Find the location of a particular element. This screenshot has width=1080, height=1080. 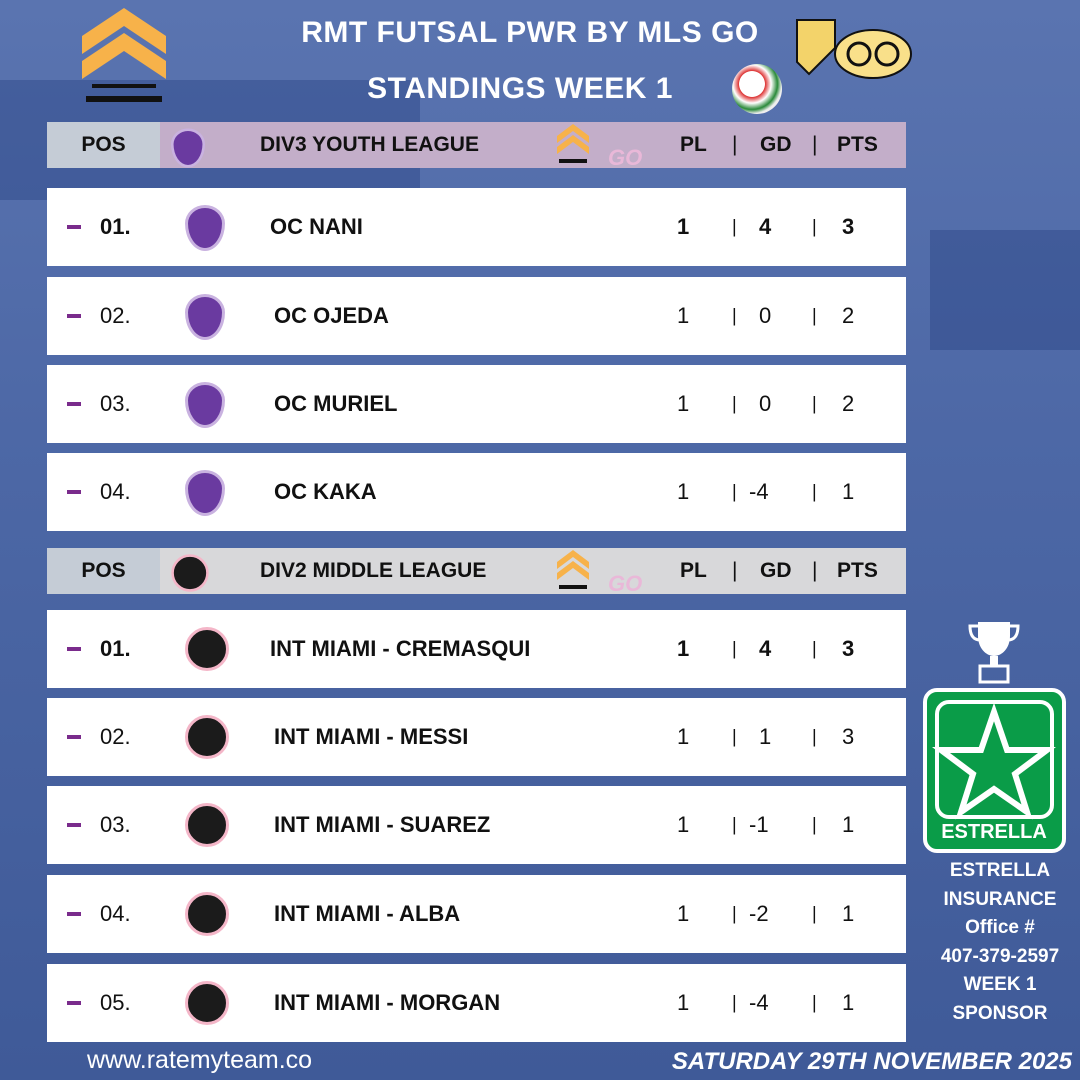

position: 05. is located at coordinates (115, 1002).